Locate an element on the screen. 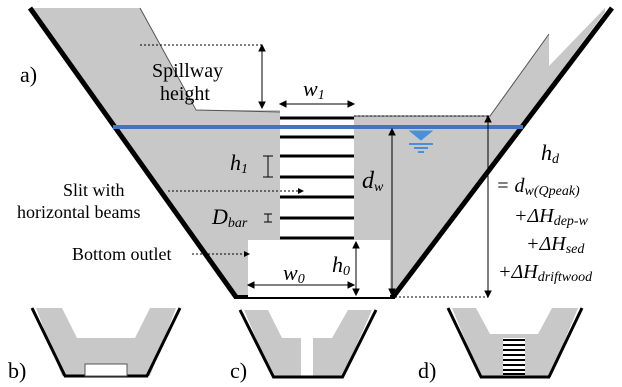  dbar-dimension is located at coordinates (268, 218).